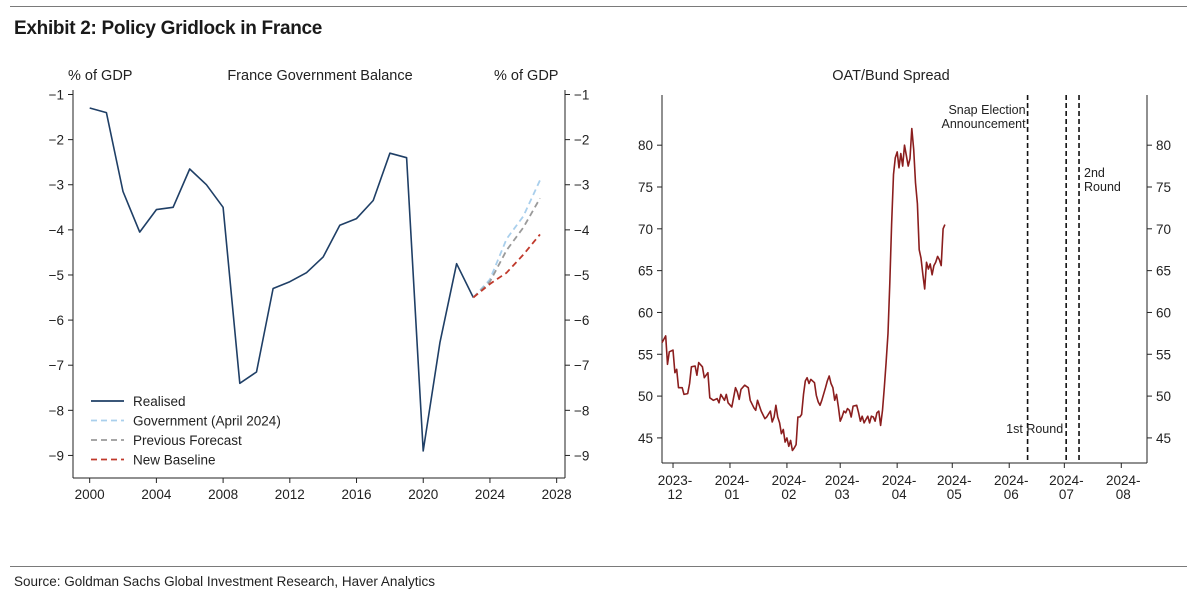 Image resolution: width=1197 pixels, height=600 pixels. Describe the element at coordinates (490, 494) in the screenshot. I see `chart1-xtick-label: 2024` at that location.